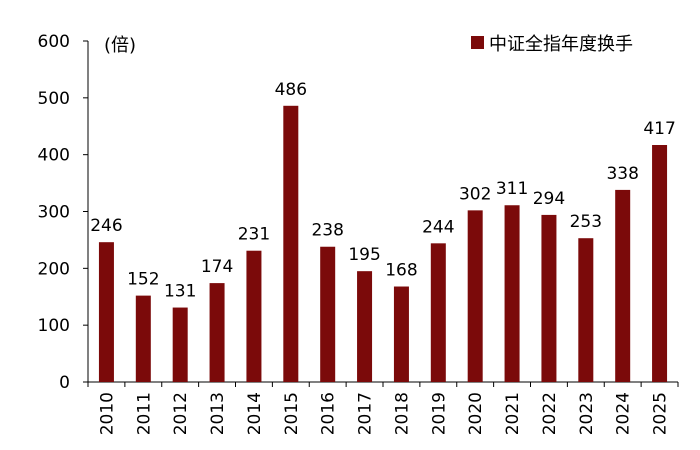 Image resolution: width=700 pixels, height=450 pixels. Describe the element at coordinates (106, 312) in the screenshot. I see `bar-2010` at that location.